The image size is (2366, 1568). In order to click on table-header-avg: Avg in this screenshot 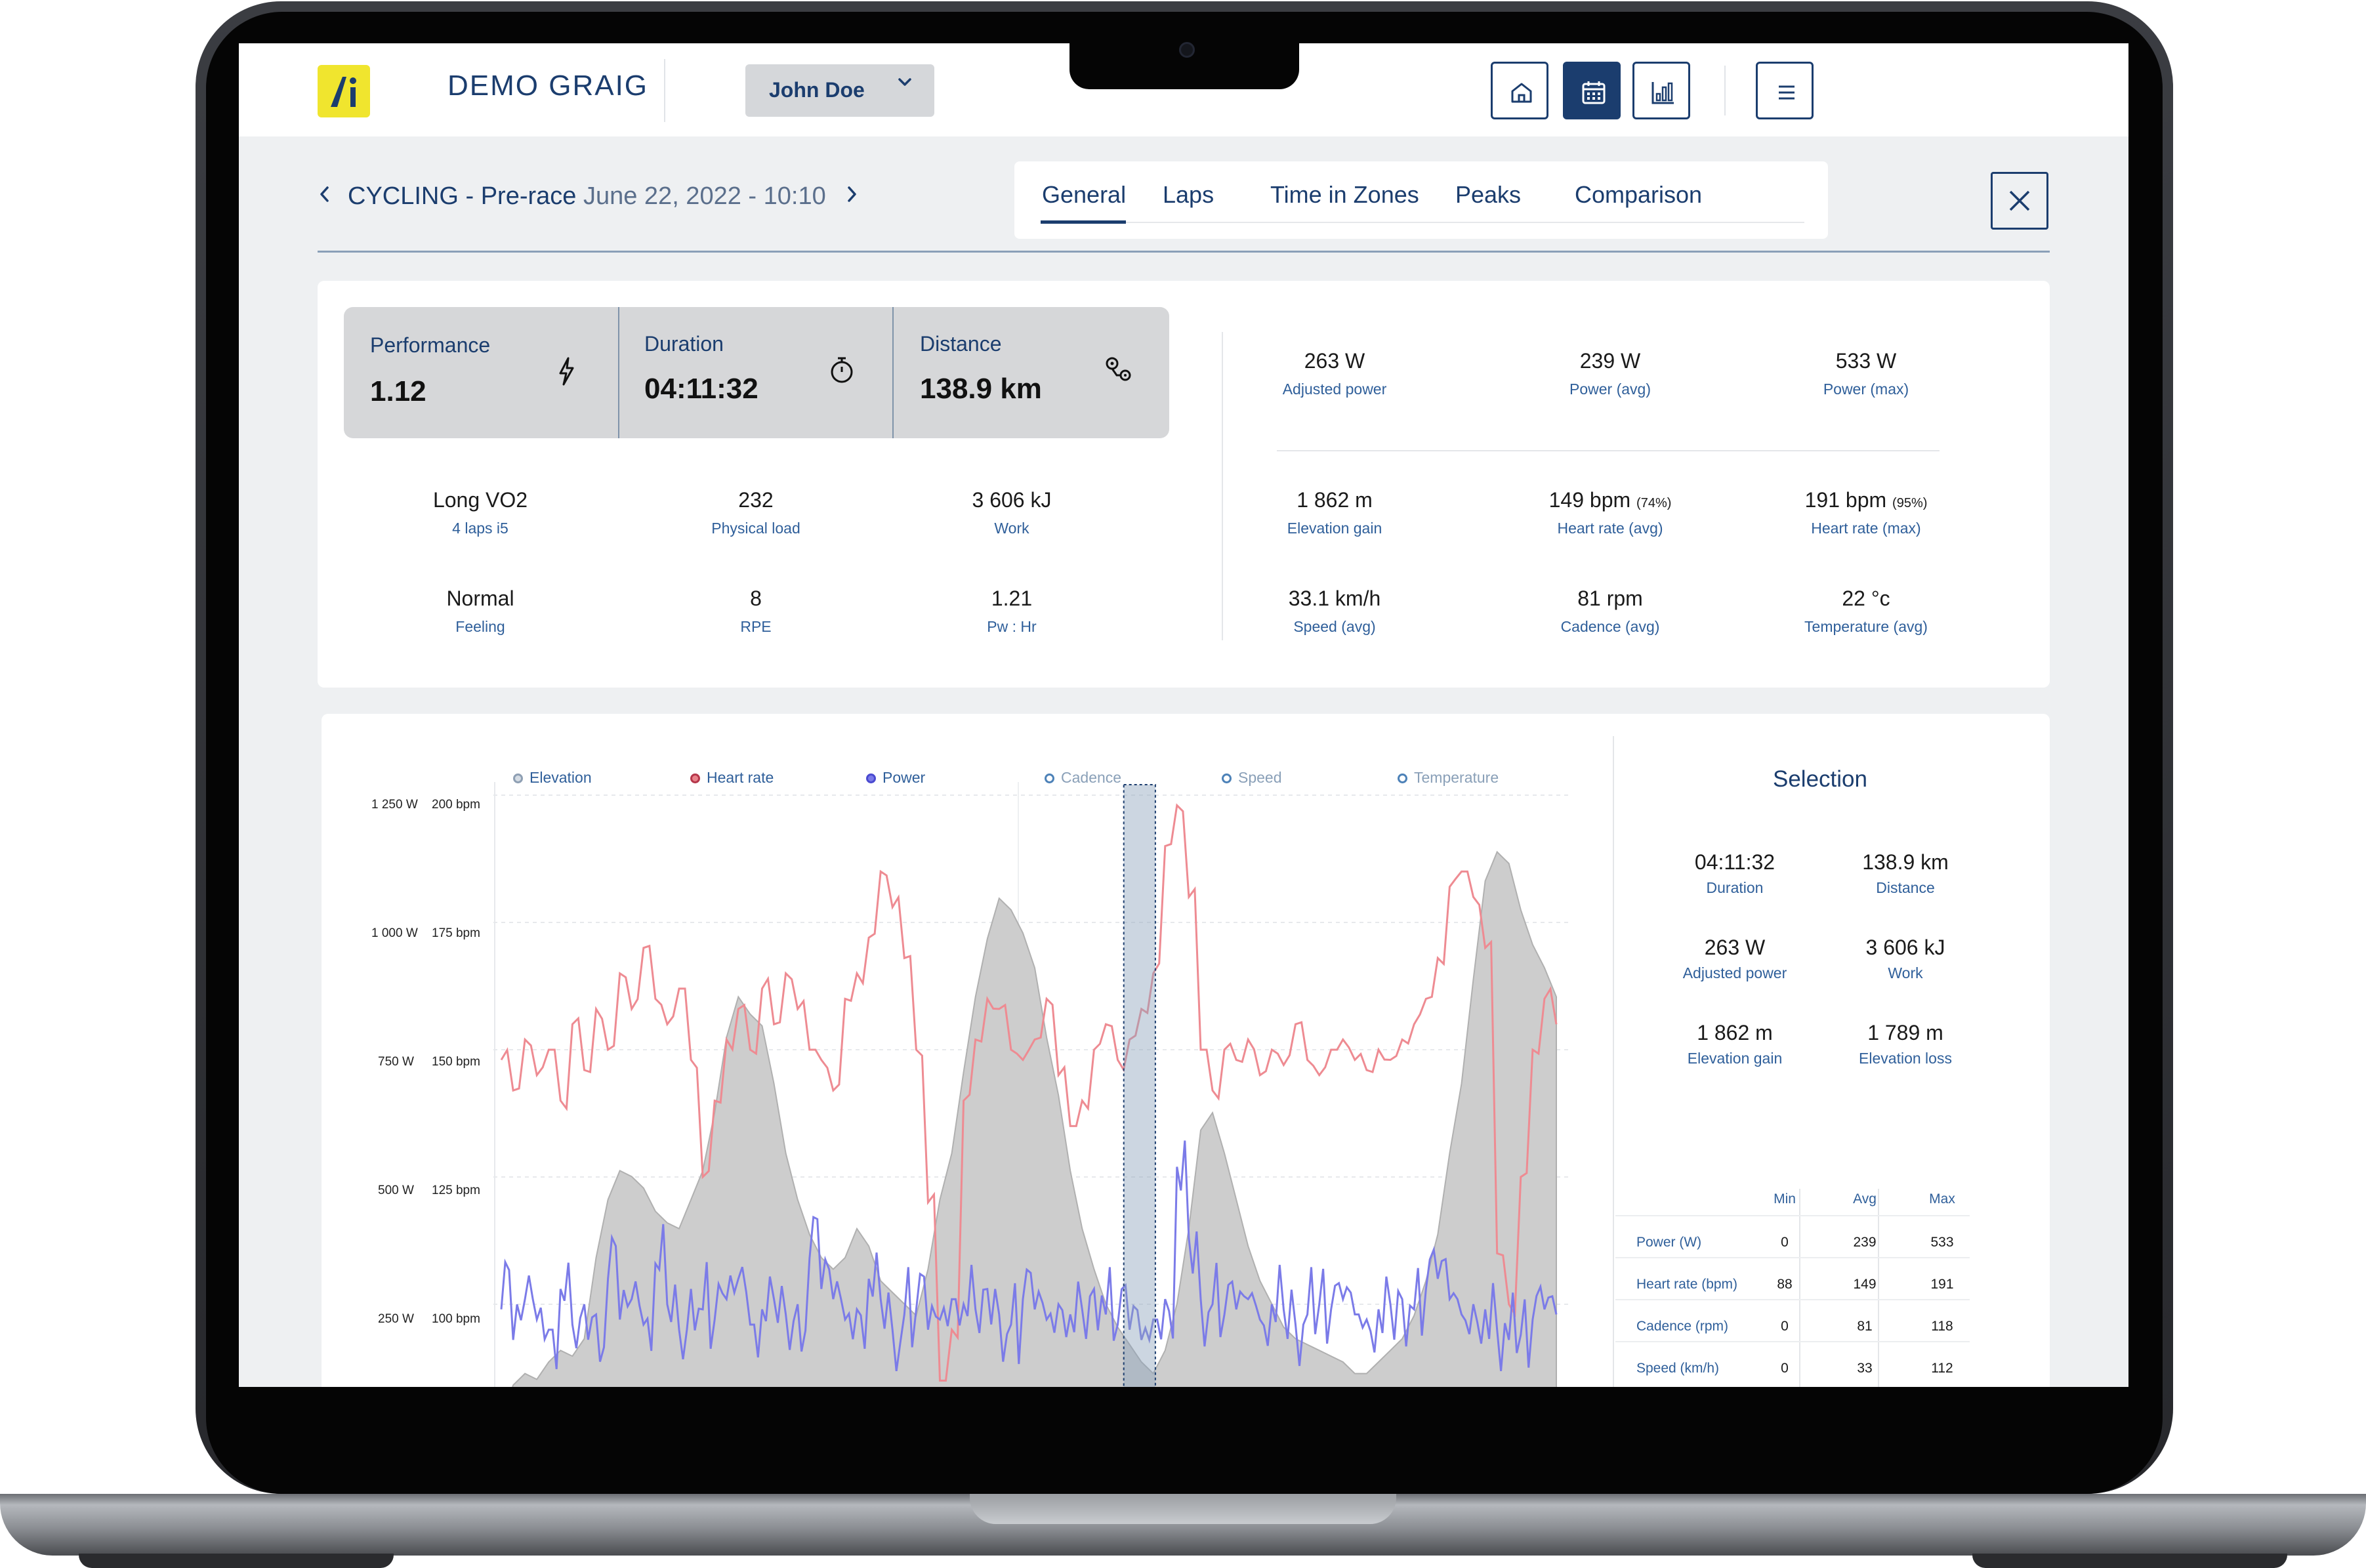, I will do `click(1865, 1199)`.